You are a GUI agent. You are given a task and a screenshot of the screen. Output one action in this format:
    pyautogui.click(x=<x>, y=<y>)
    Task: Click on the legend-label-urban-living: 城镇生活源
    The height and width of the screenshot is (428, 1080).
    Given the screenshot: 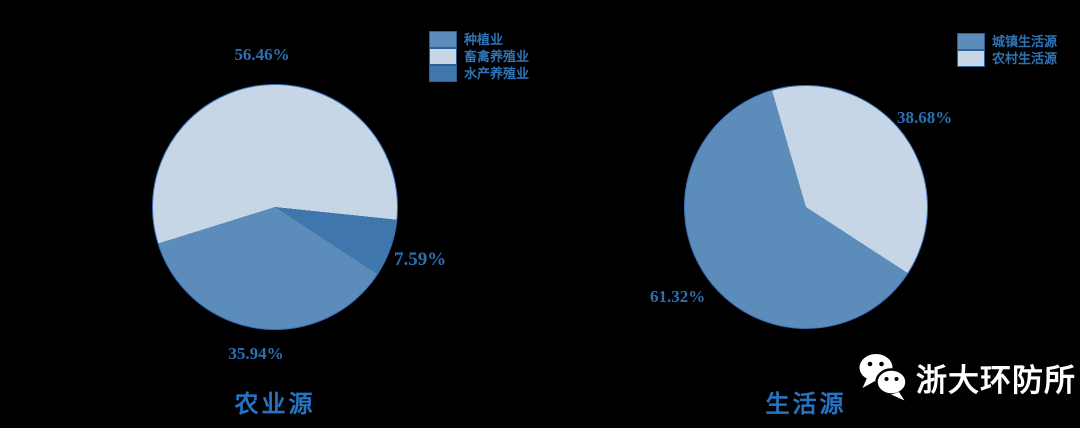 What is the action you would take?
    pyautogui.click(x=1025, y=41)
    